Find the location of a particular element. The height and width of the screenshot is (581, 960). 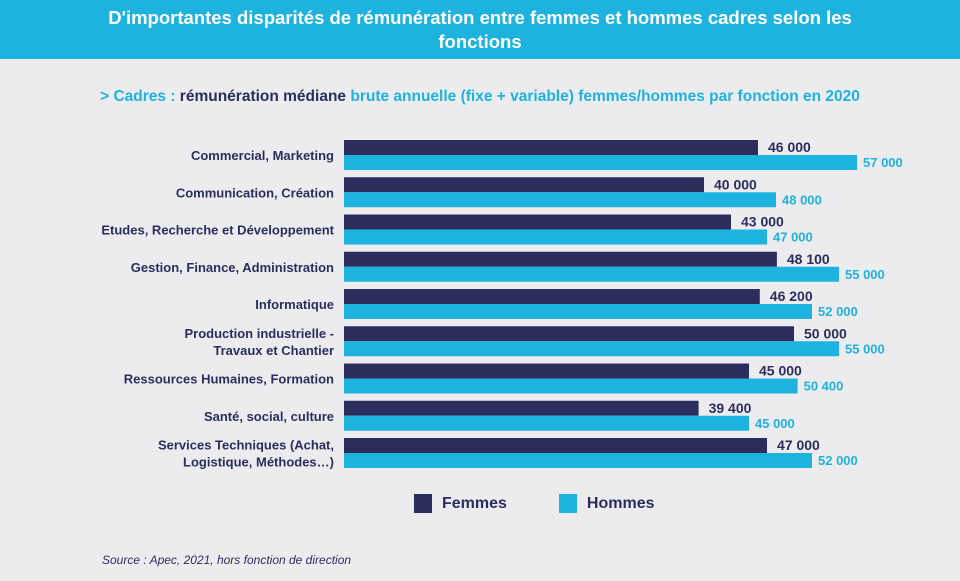

legend-swatch-hommes is located at coordinates (567, 503).